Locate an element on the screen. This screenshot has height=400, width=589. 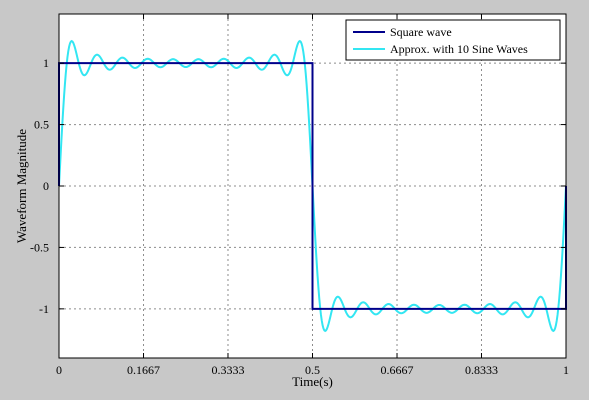
y-tick-label: 0.5 is located at coordinates (41, 125).